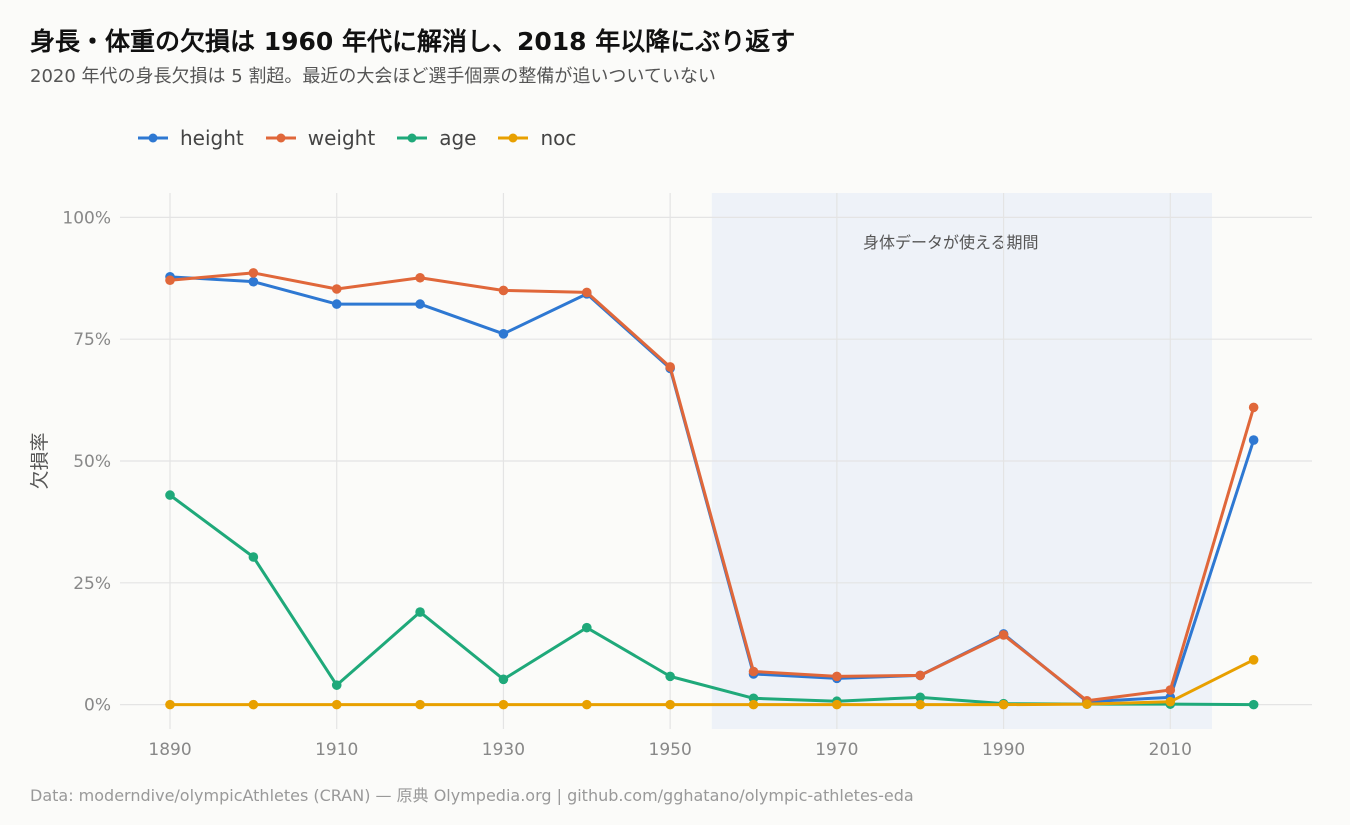 The height and width of the screenshot is (825, 1350). I want to click on x-tick-label: 1910, so click(336, 750).